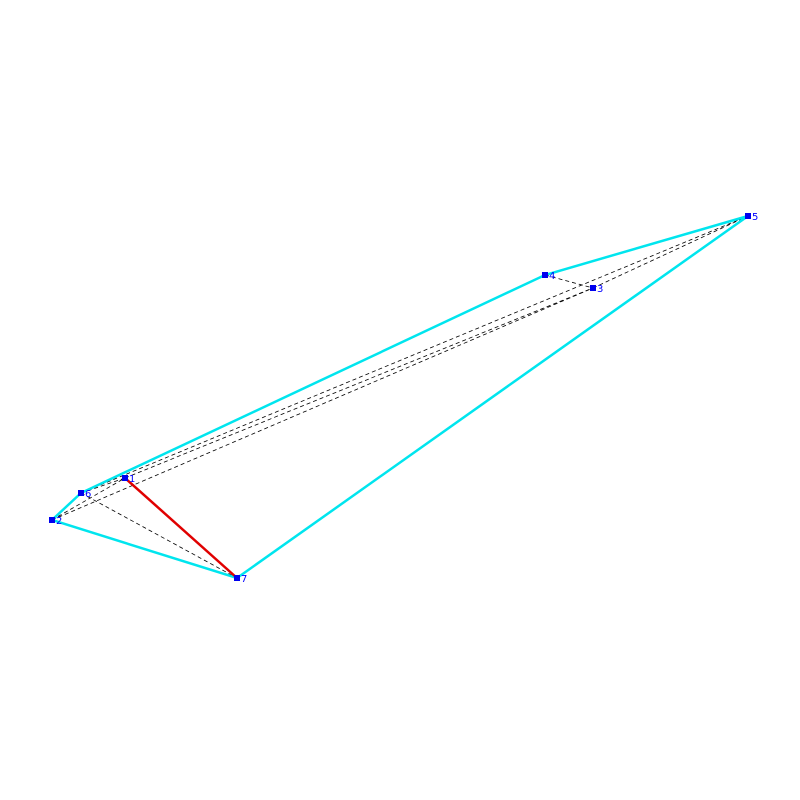 The image size is (800, 800). I want to click on point-label: 6, so click(88, 494).